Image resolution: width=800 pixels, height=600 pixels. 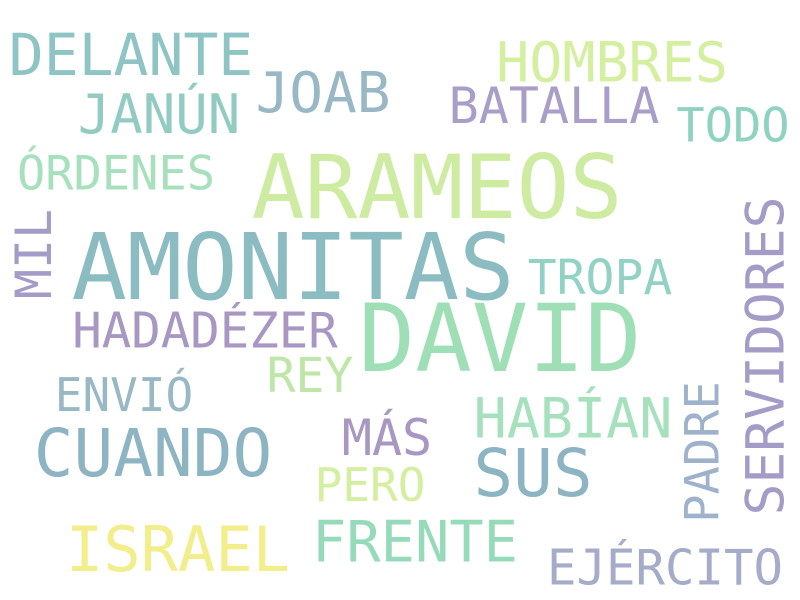 I want to click on word-david: DAVID, so click(x=500, y=339).